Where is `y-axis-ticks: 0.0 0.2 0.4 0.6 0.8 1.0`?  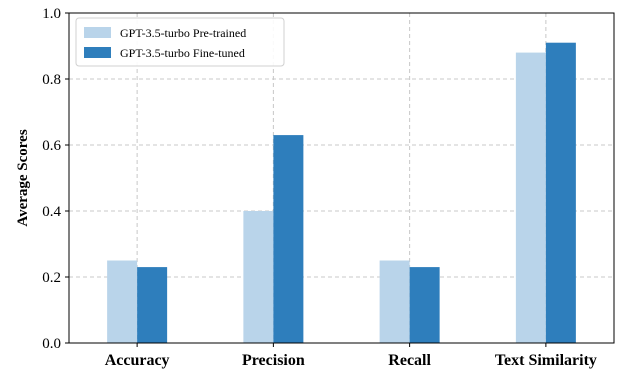
y-axis-ticks: 0.0 0.2 0.4 0.6 0.8 1.0 is located at coordinates (55, 179).